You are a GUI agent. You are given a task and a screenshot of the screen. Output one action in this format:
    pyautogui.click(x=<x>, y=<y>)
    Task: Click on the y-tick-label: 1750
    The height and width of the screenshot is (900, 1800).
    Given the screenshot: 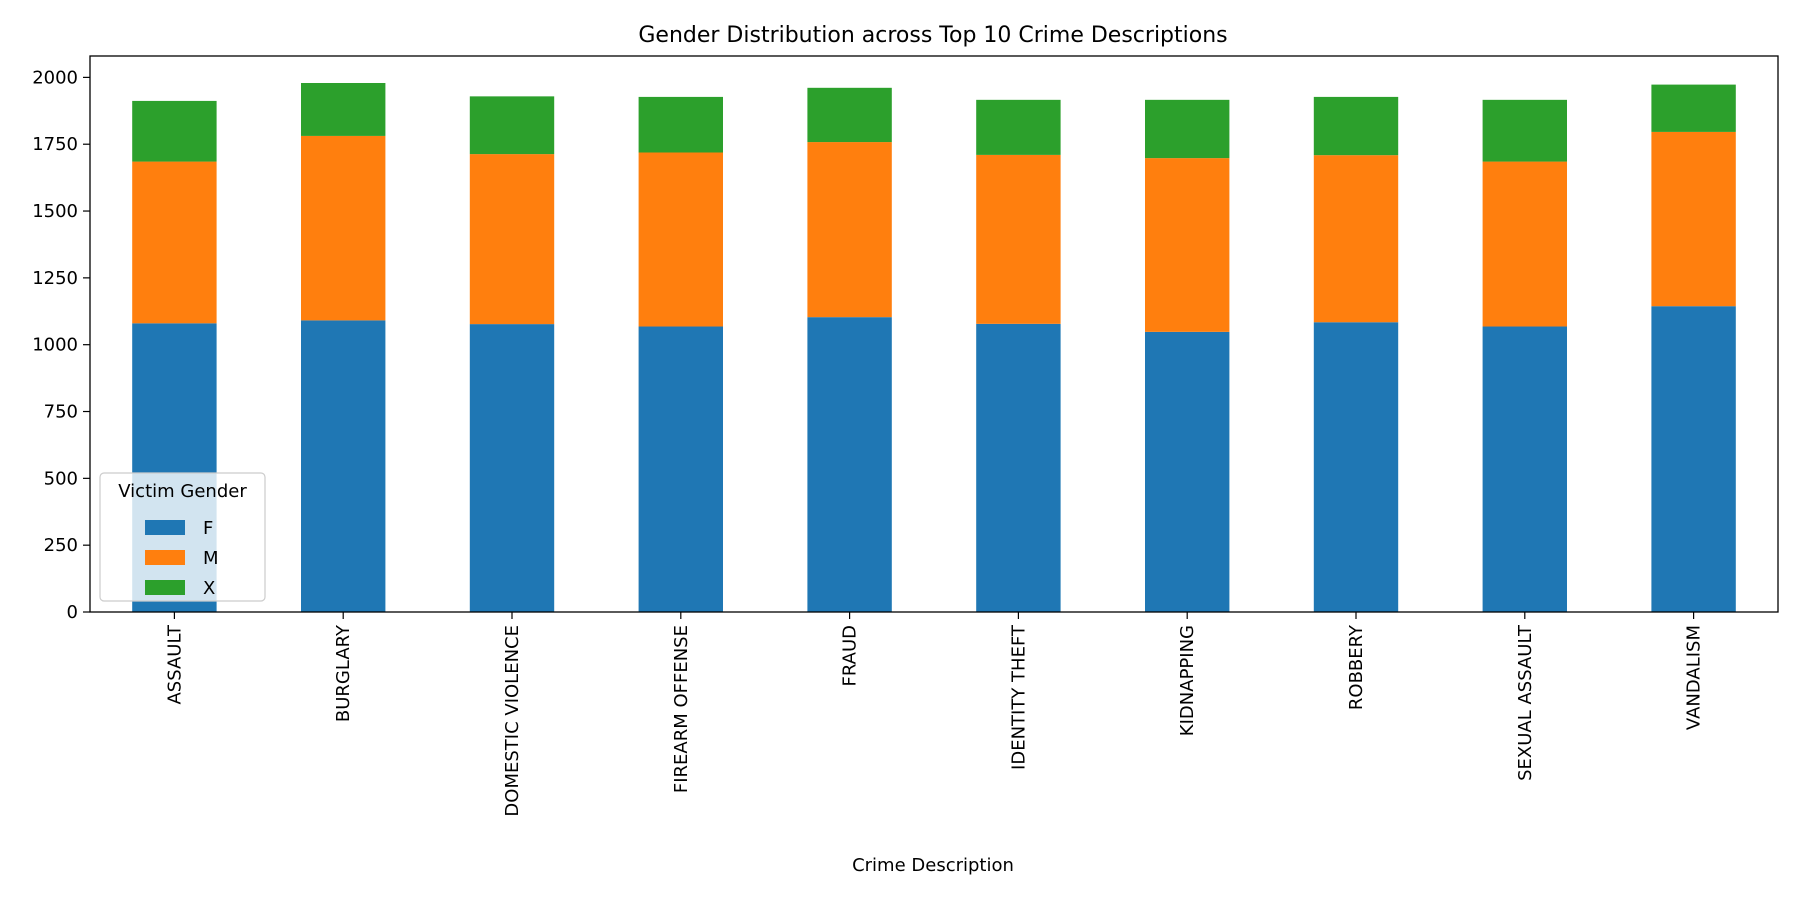 What is the action you would take?
    pyautogui.click(x=55, y=144)
    